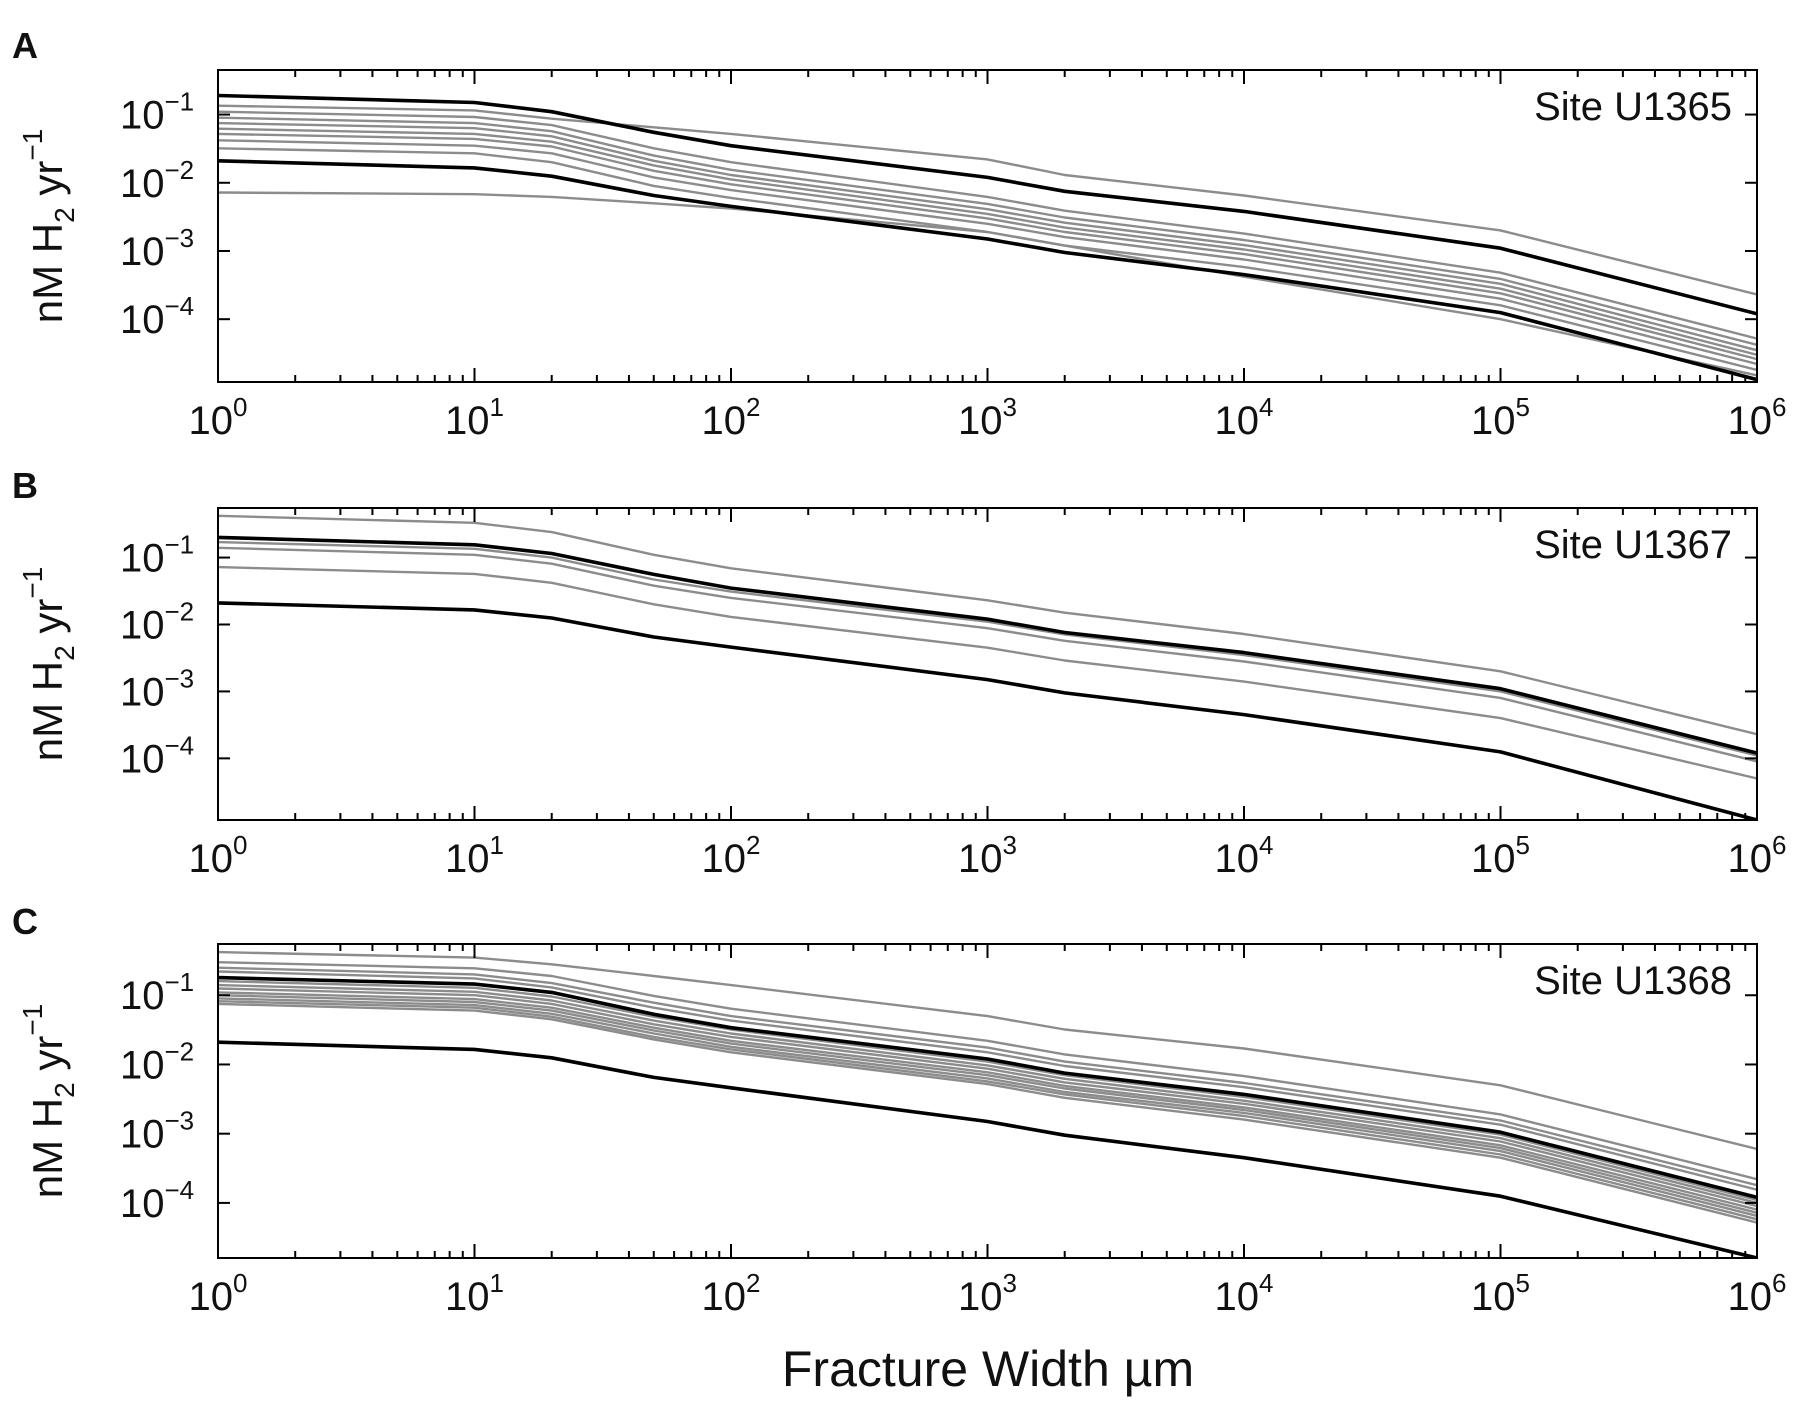 Image resolution: width=1800 pixels, height=1408 pixels. I want to click on tick-exponent: −2, so click(180, 170).